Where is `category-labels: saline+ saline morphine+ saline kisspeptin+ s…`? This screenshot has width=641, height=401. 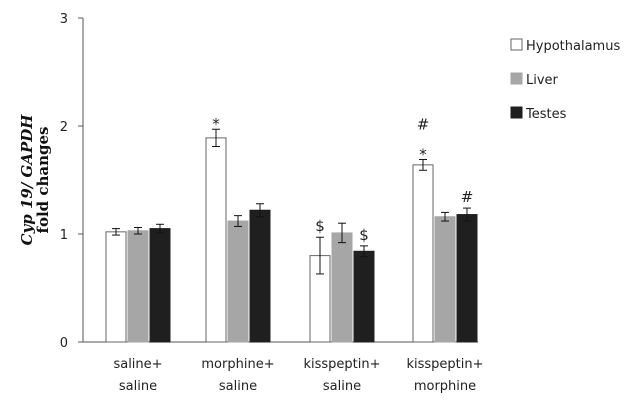
category-labels: saline+ saline morphine+ saline kisspeptin+ s… is located at coordinates (298, 375).